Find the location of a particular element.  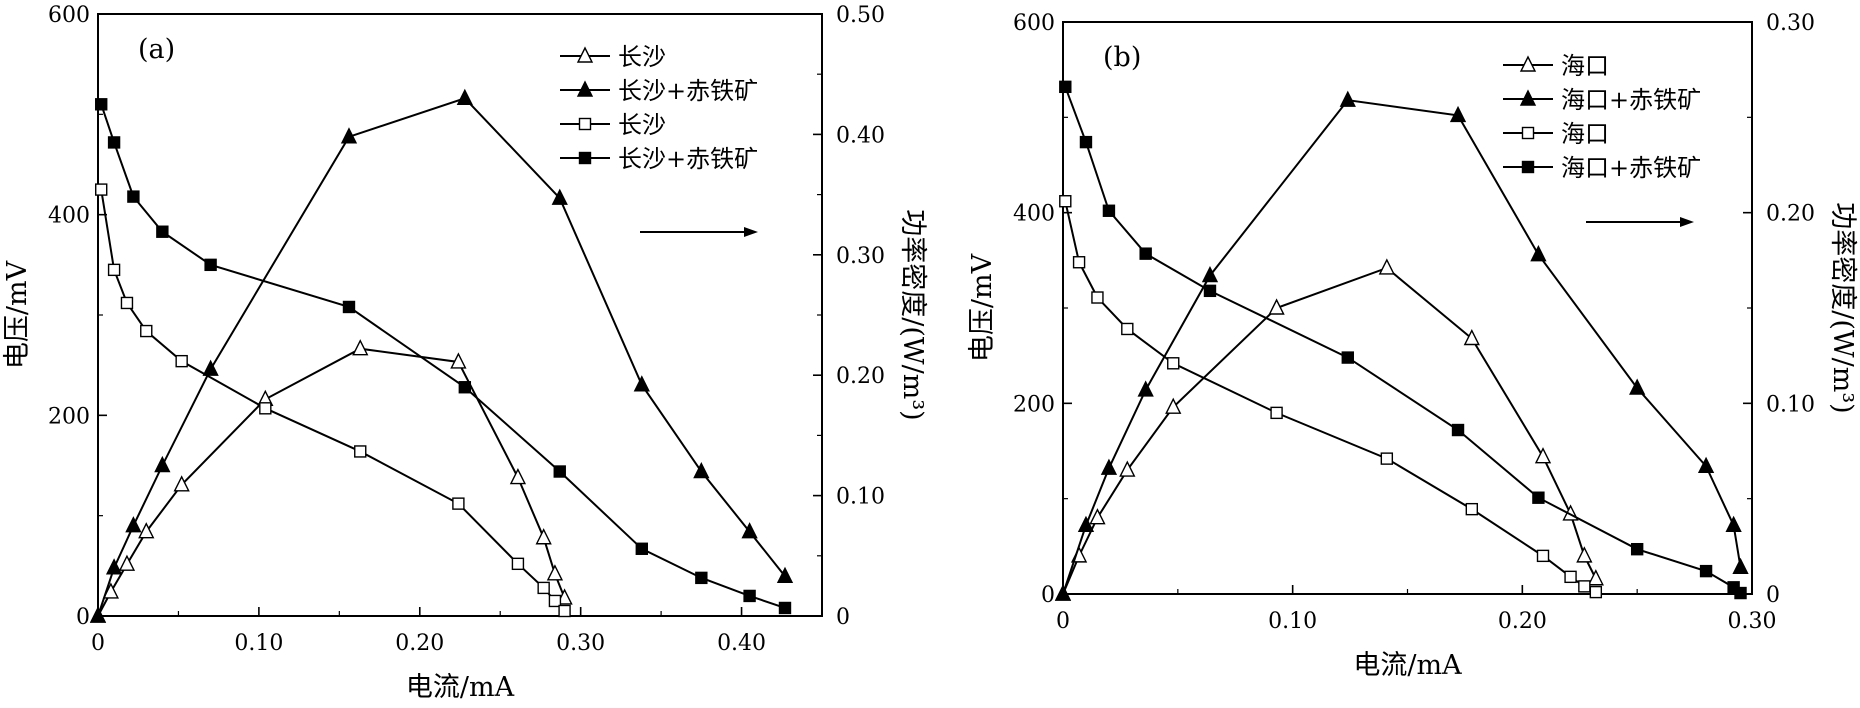

y2-tick-label: 0.10 is located at coordinates (1790, 404).